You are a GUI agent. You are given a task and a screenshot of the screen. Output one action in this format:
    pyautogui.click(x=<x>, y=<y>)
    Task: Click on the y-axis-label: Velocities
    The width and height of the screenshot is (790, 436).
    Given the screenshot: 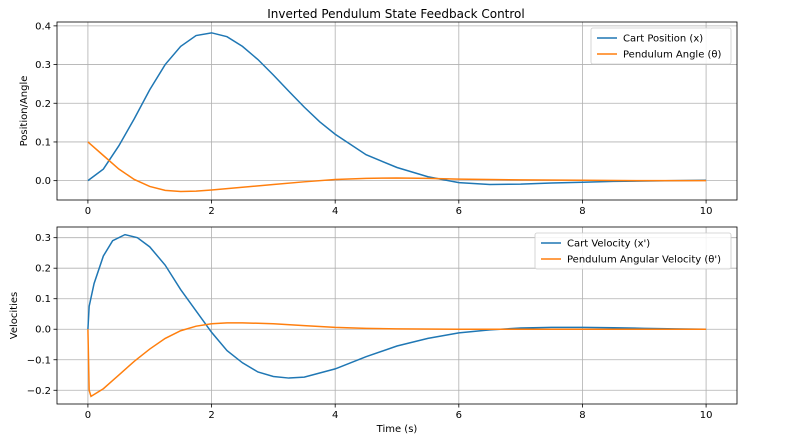 What is the action you would take?
    pyautogui.click(x=14, y=315)
    